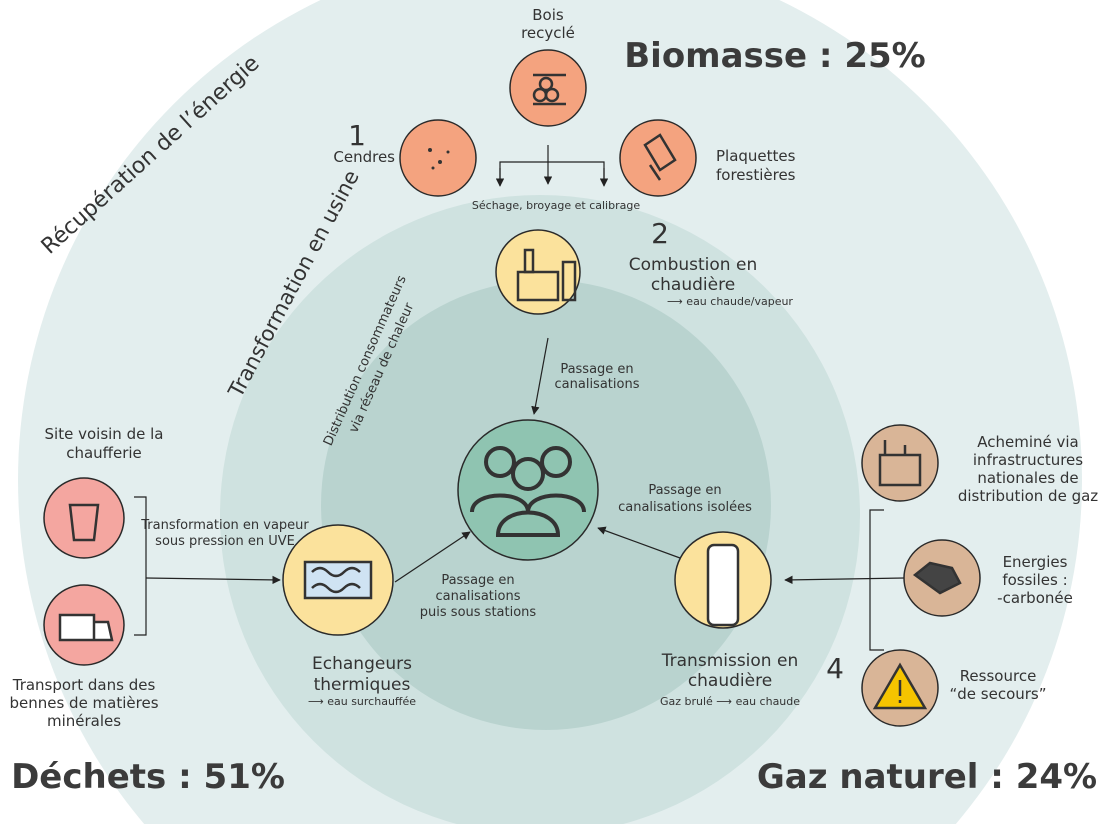 Image resolution: width=1106 pixels, height=824 pixels. I want to click on label: Séchage, broyage et calibrage, so click(556, 205).